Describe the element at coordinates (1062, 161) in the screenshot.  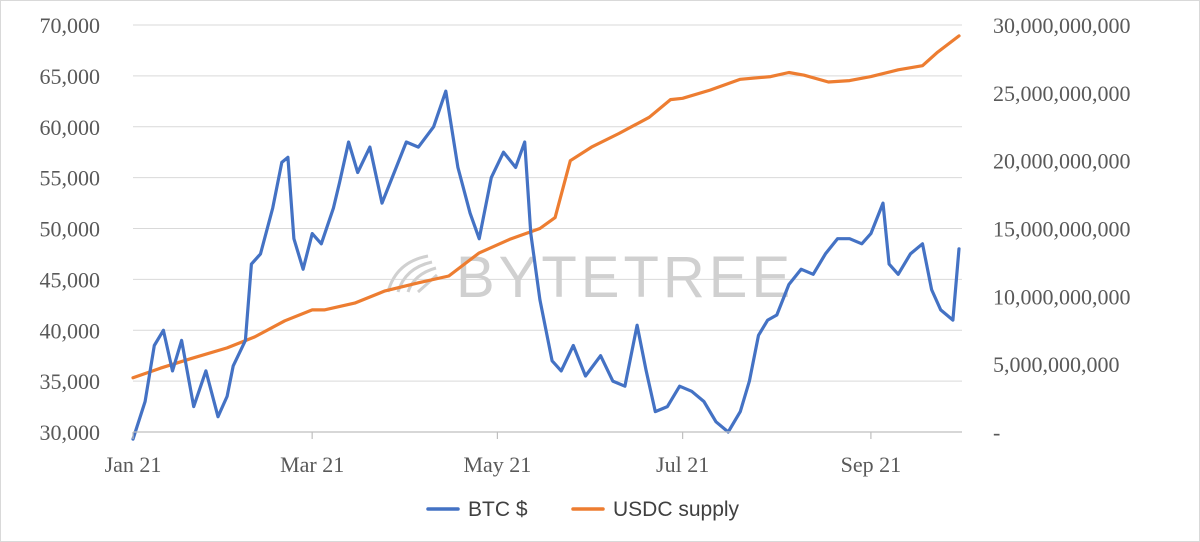
I see `y-right-tick-label: 20,000,000,000` at that location.